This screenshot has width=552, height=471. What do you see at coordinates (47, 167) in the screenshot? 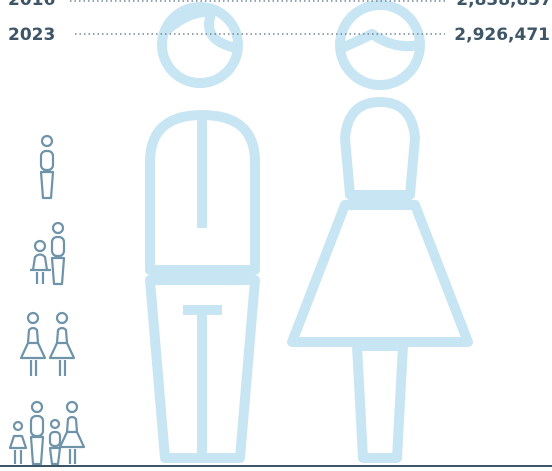
I see `icon-single` at bounding box center [47, 167].